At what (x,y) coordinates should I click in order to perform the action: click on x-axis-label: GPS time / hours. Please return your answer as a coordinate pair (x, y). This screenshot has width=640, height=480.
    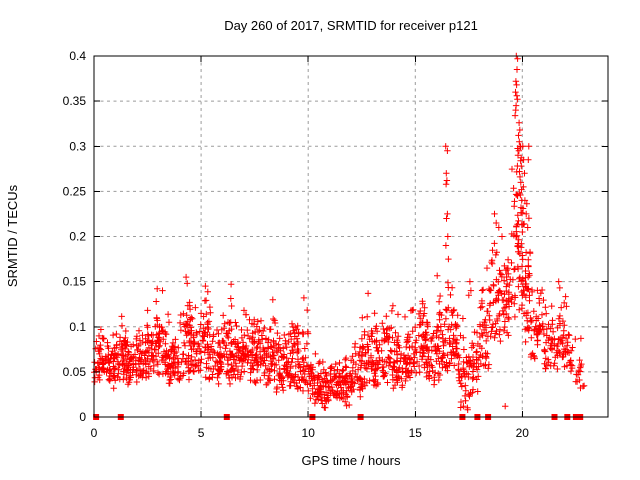
    Looking at the image, I should click on (351, 460).